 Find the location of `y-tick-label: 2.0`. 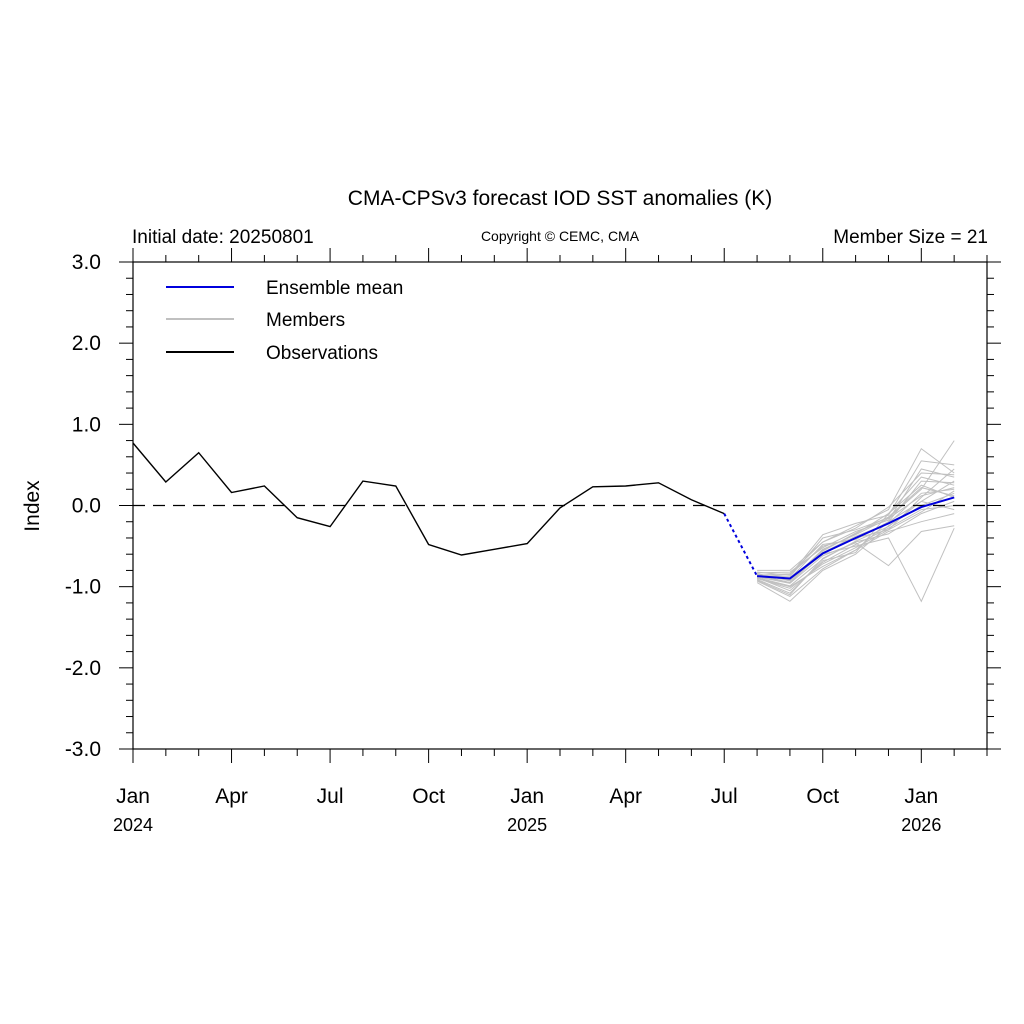

y-tick-label: 2.0 is located at coordinates (86, 343).